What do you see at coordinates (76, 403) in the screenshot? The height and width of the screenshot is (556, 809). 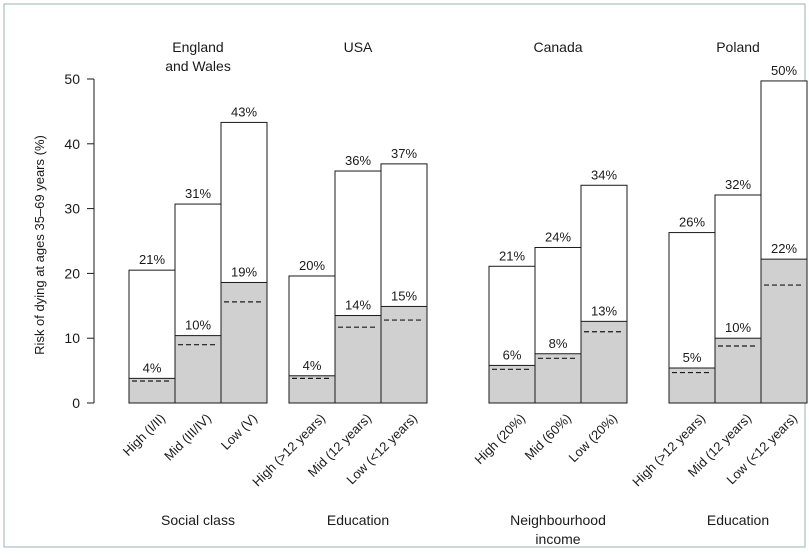 I see `y-tick-label: 0` at bounding box center [76, 403].